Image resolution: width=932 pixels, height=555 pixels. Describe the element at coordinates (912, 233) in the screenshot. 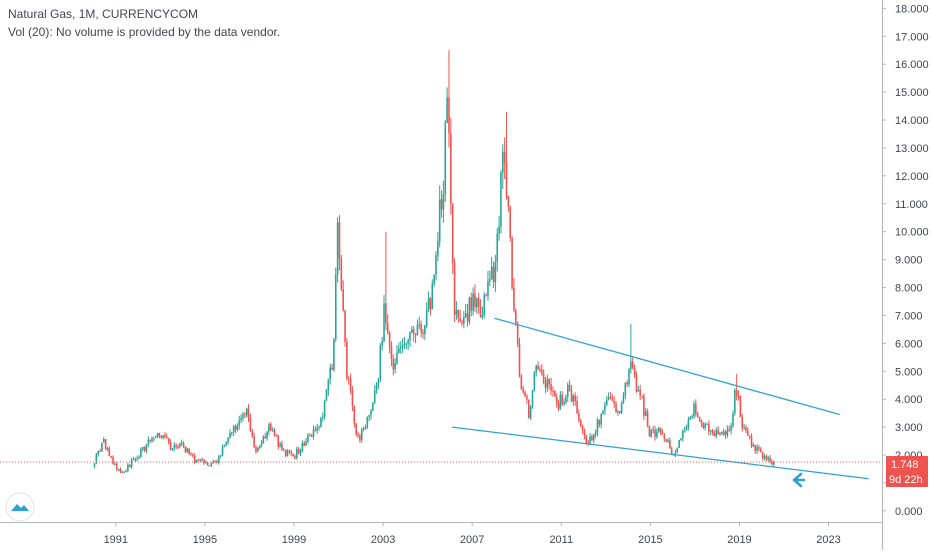

I see `price-tick-label: 10.000` at that location.